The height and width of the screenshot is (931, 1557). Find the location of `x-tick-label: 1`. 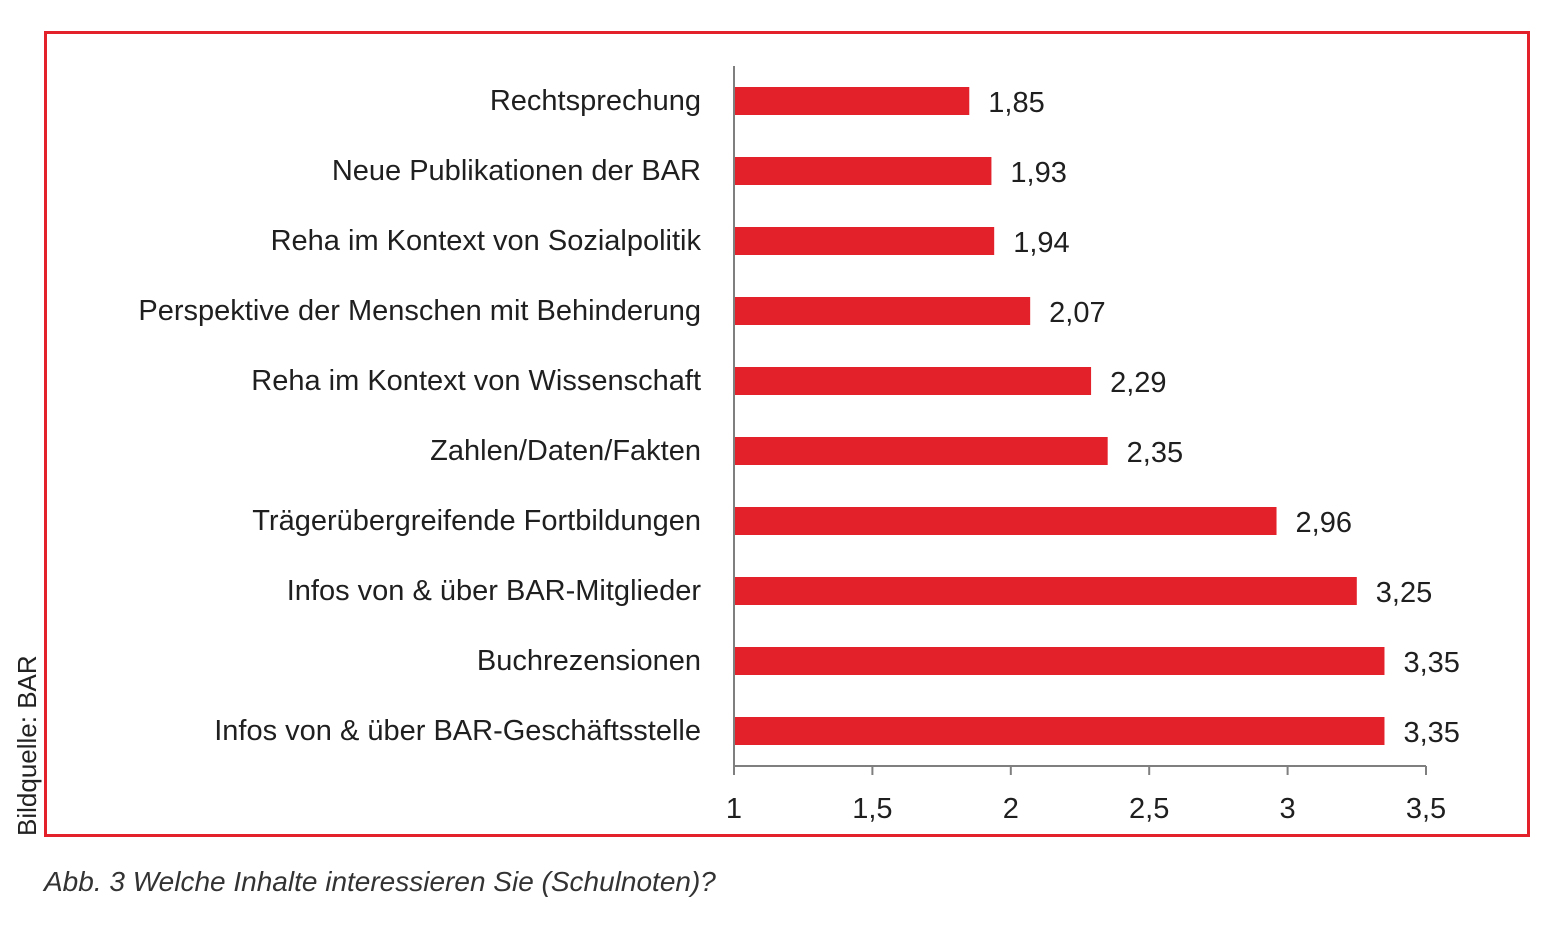

x-tick-label: 1 is located at coordinates (734, 809).